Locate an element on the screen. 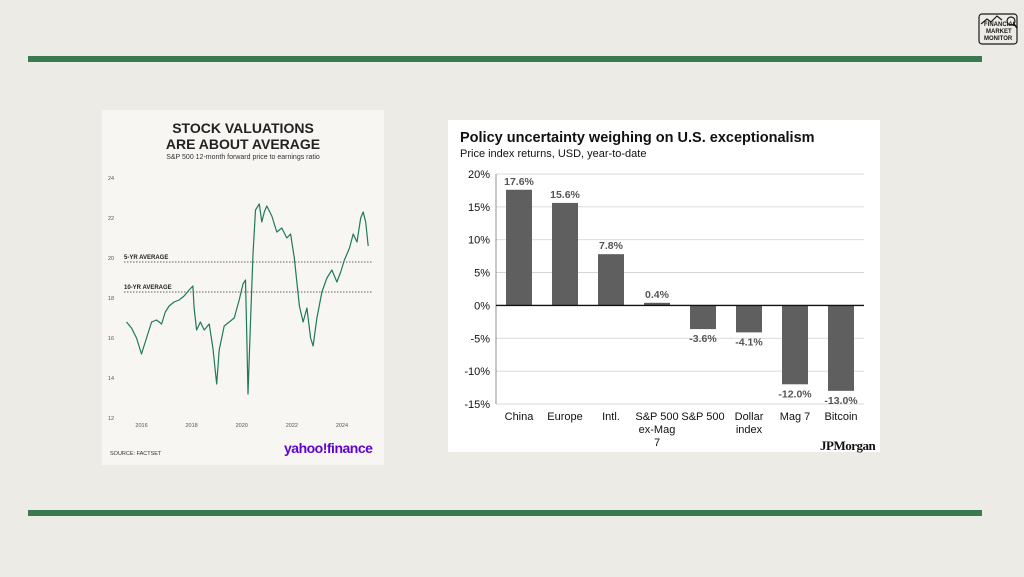 This screenshot has height=577, width=1024. returns-chart-subtitle: Price index returns, USD, year-to-date is located at coordinates (553, 154).